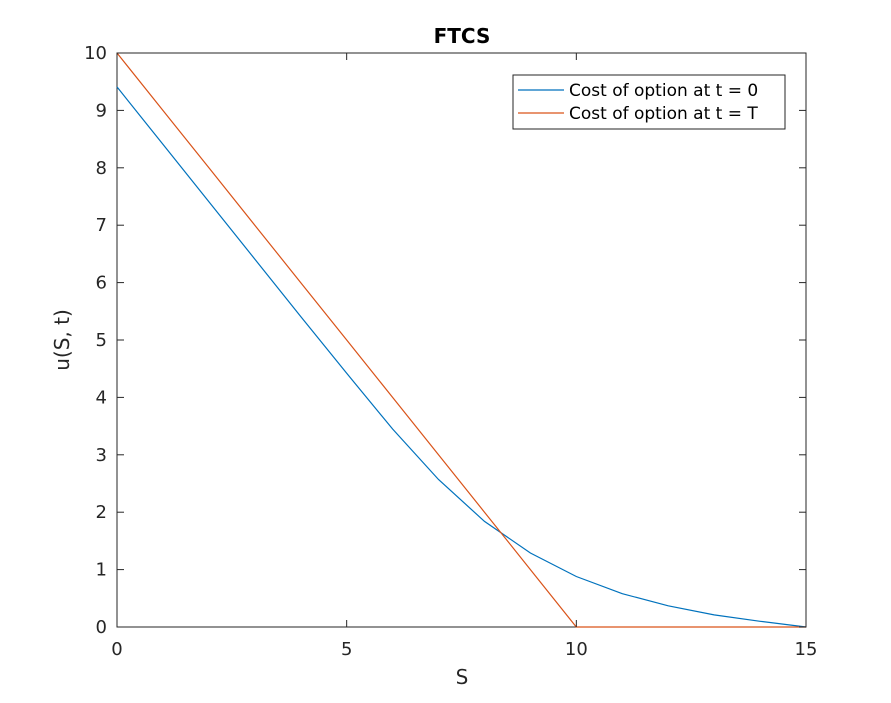 The height and width of the screenshot is (703, 891). I want to click on y-tick-label: 6, so click(101, 283).